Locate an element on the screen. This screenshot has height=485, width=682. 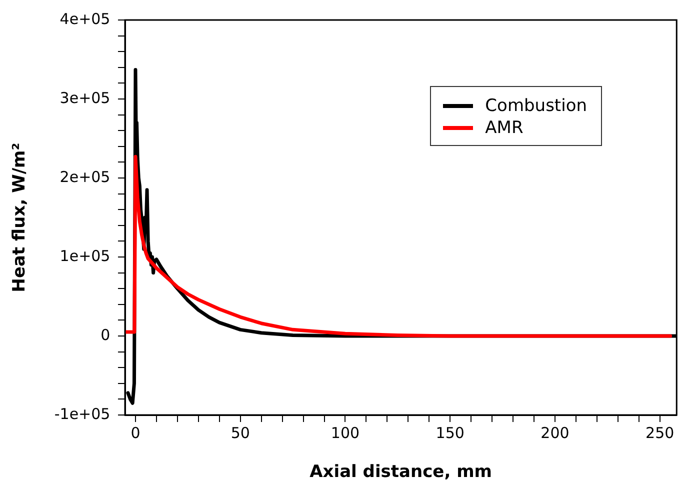
x-tick-label: 250 is located at coordinates (659, 433).